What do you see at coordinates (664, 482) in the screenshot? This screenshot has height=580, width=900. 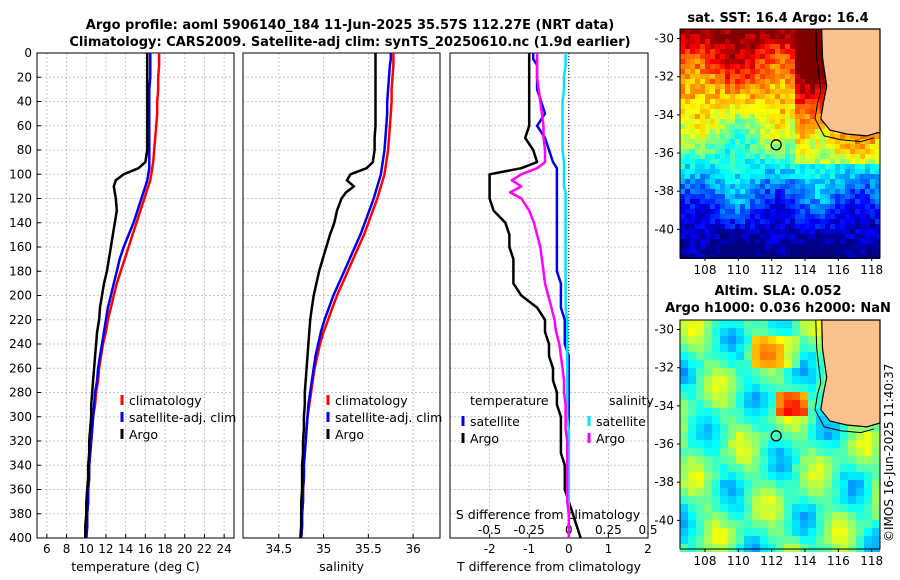 I see `map-y-tick-label: -38` at bounding box center [664, 482].